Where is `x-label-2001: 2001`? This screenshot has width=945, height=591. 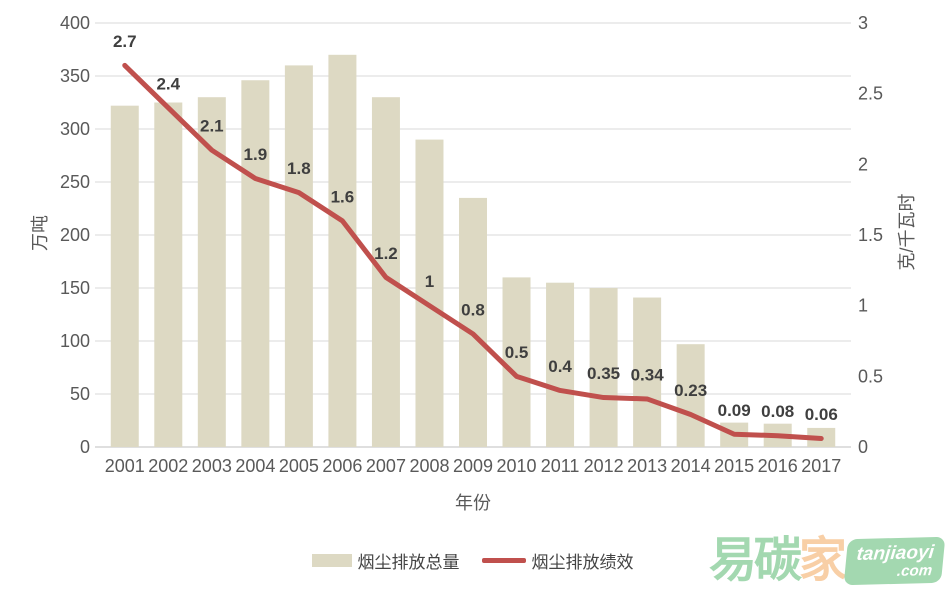
x-label-2001: 2001 is located at coordinates (125, 466).